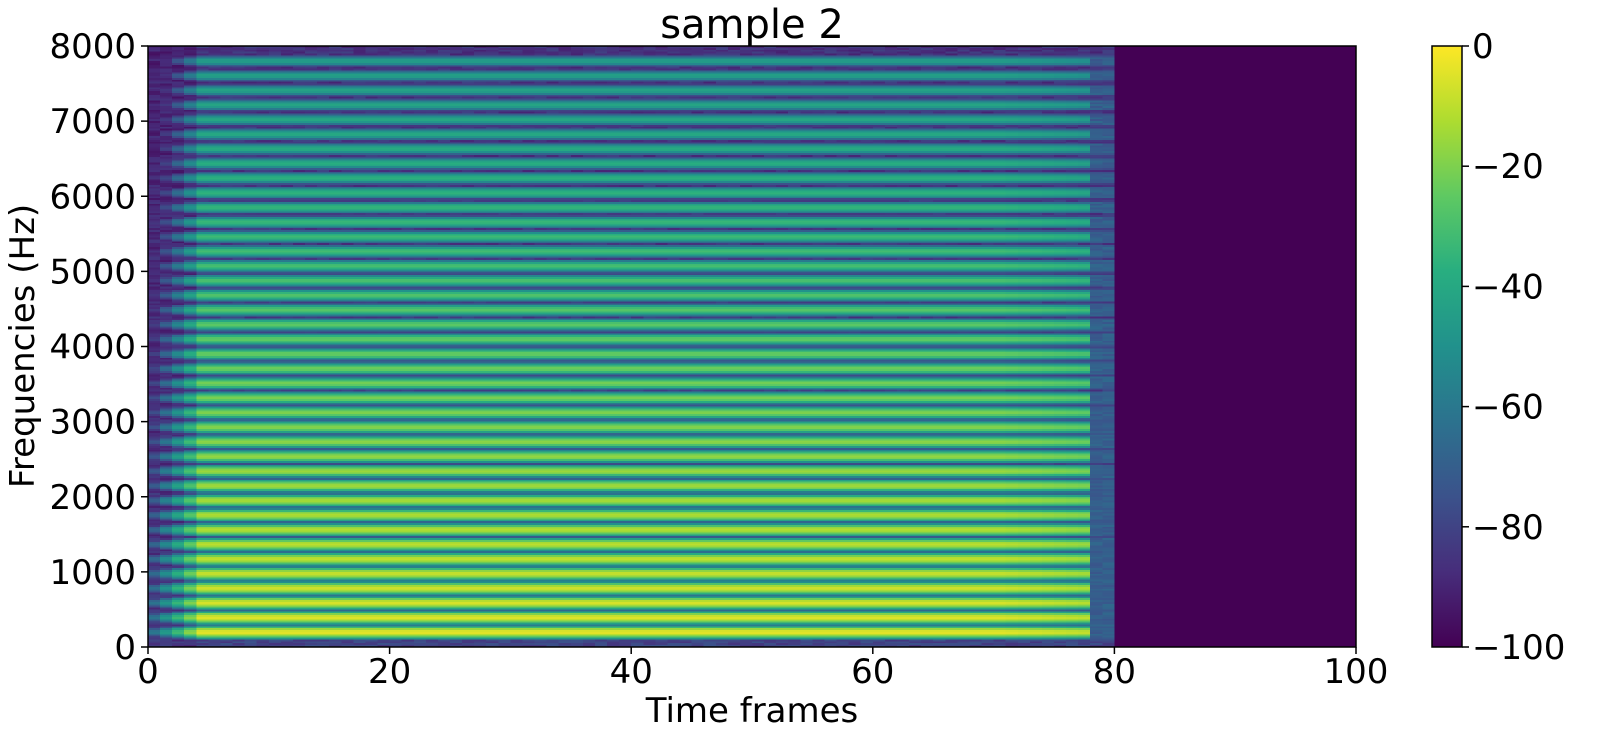 The width and height of the screenshot is (1609, 746). I want to click on x-tick-label: 20, so click(389, 672).